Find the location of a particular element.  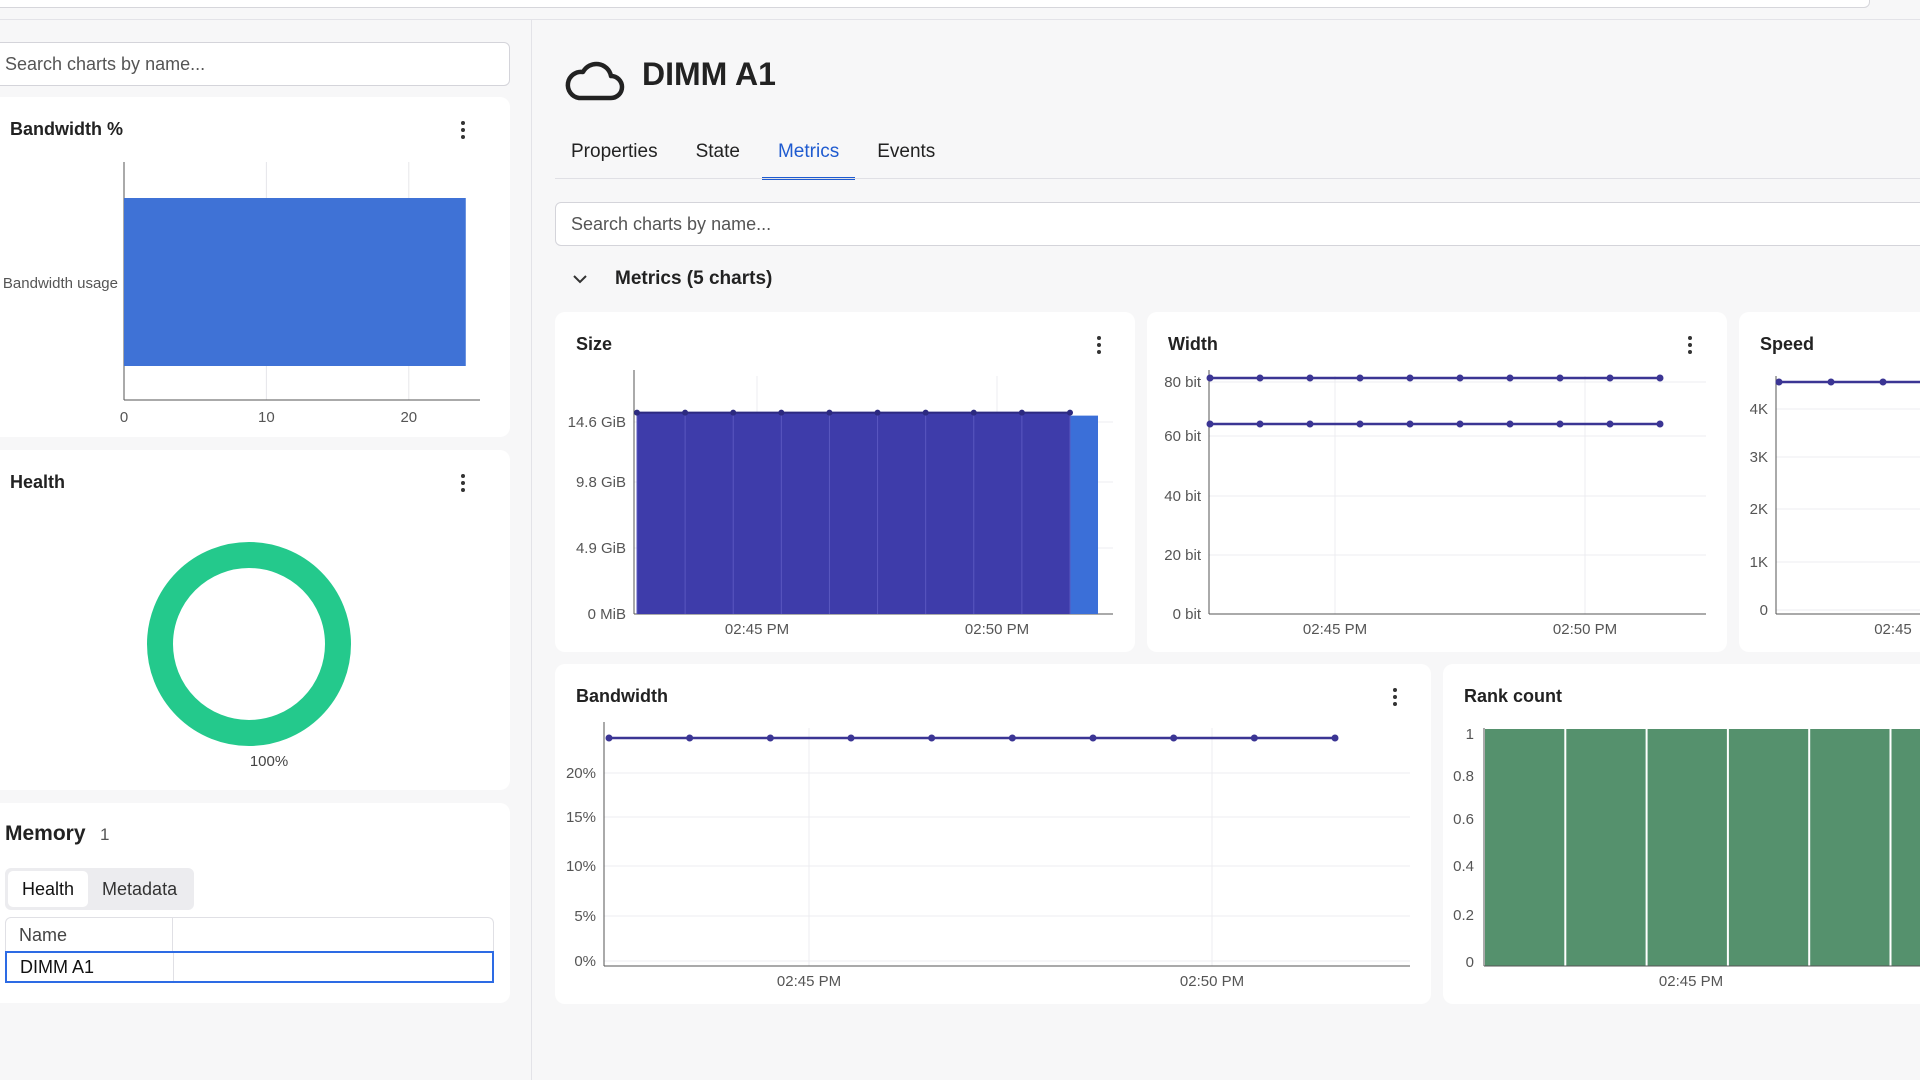

x-tick-label: 02:45 is located at coordinates (1893, 629).